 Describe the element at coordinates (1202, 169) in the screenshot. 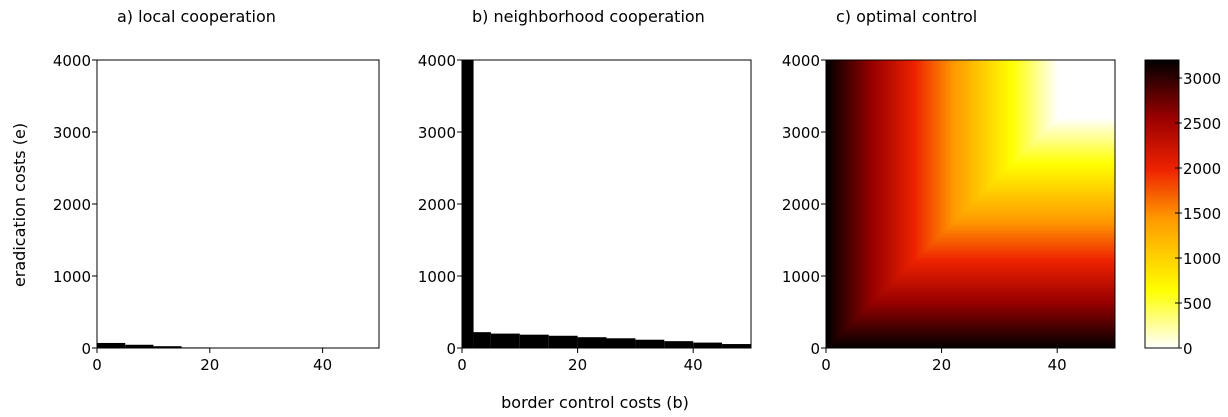

I see `colorbar-tick-label: 2000` at that location.